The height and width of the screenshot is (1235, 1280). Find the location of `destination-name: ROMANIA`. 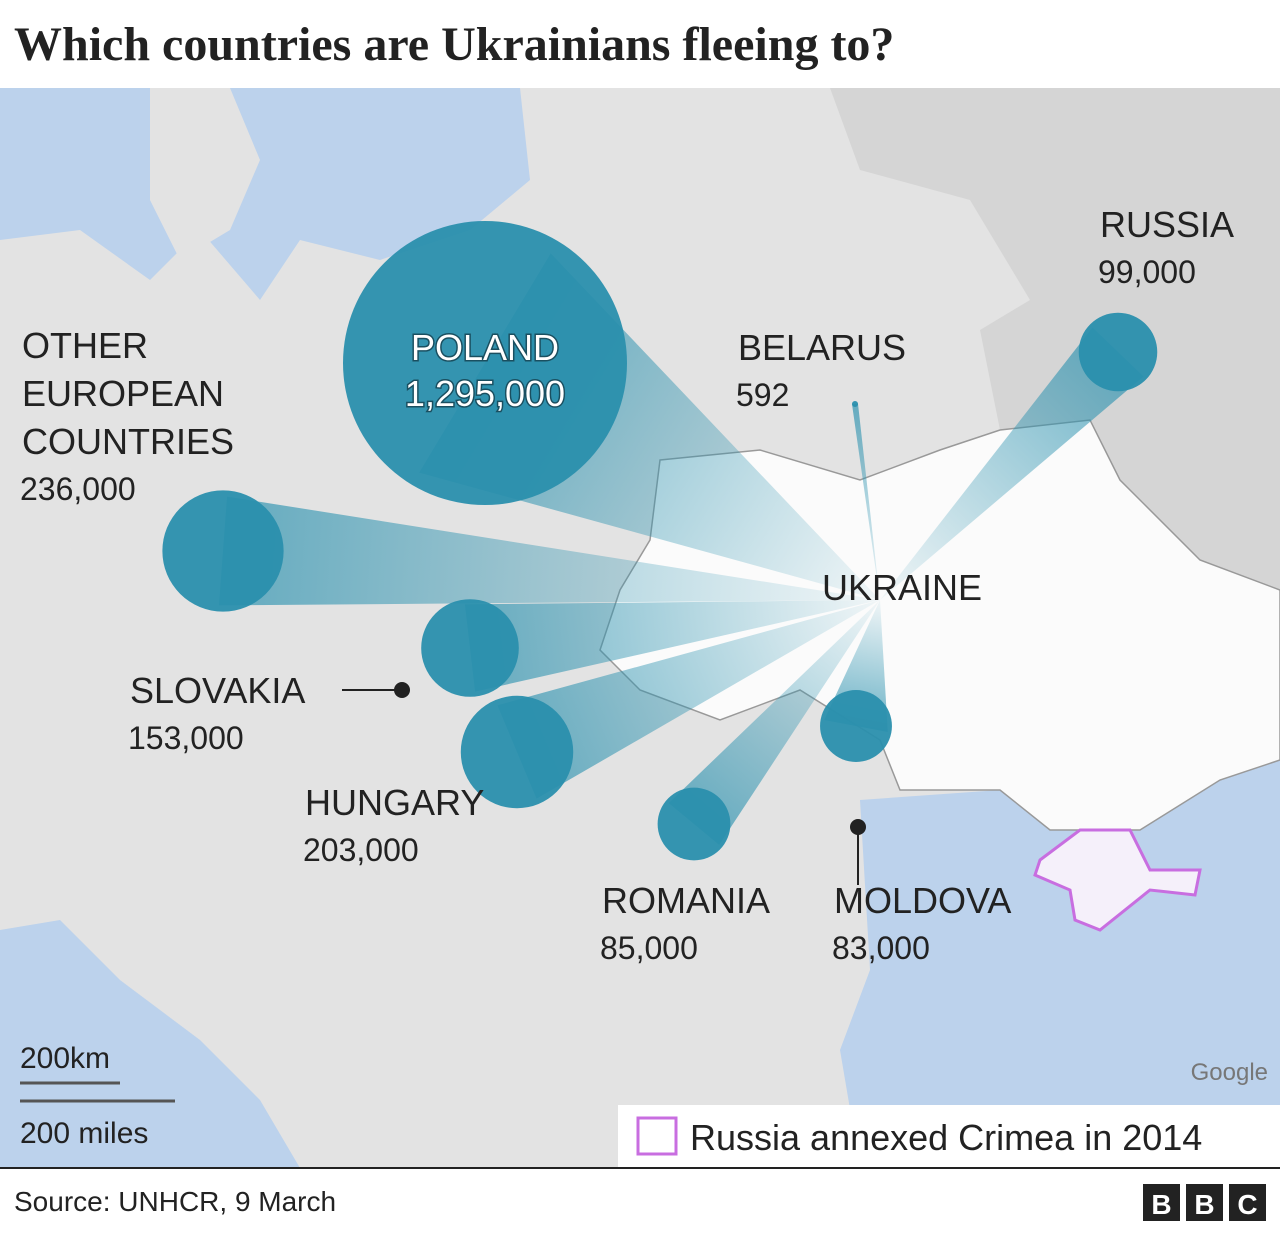

destination-name: ROMANIA is located at coordinates (686, 900).